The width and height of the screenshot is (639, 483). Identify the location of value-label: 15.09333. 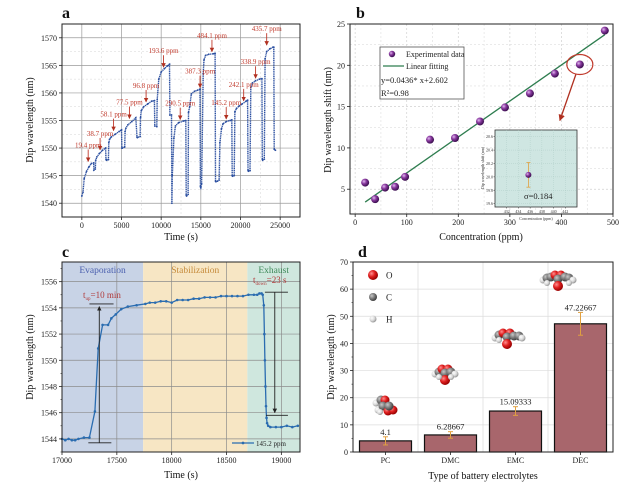
(516, 402).